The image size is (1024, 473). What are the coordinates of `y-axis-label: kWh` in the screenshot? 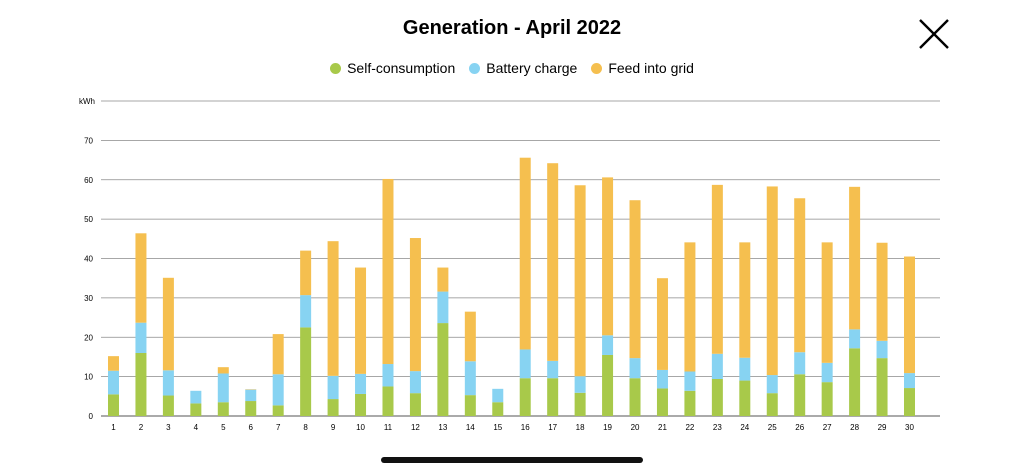 It's located at (87, 101).